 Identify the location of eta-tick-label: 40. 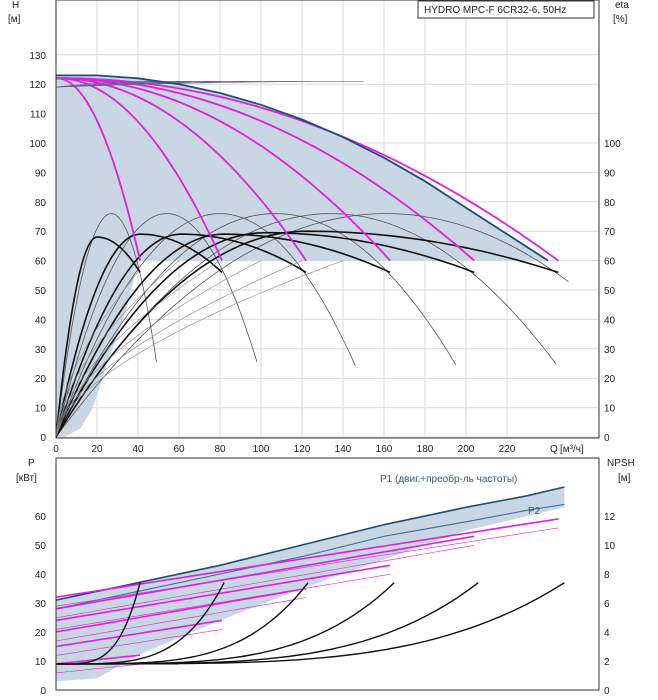
(610, 320).